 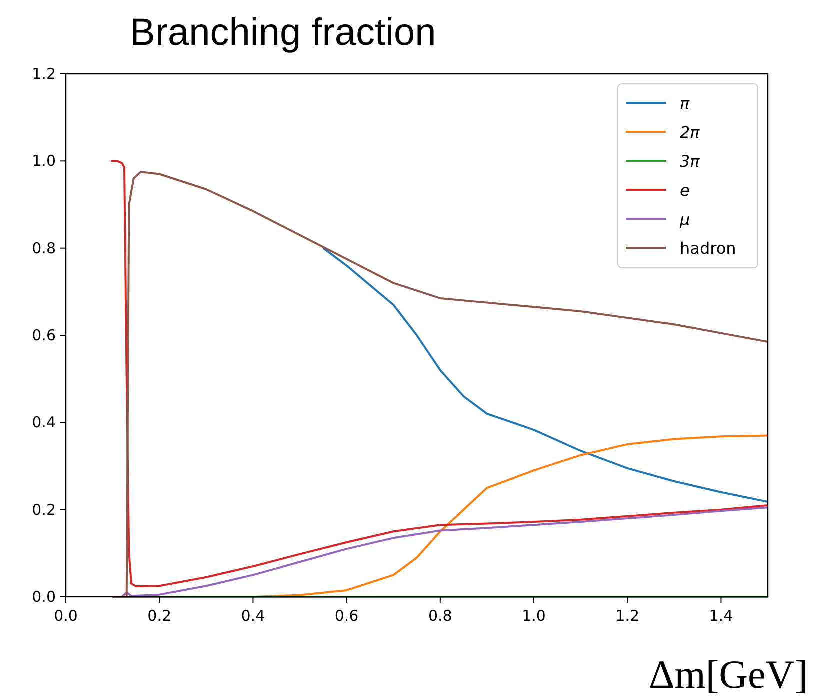 I want to click on x-tick-label: 1.0, so click(x=534, y=616).